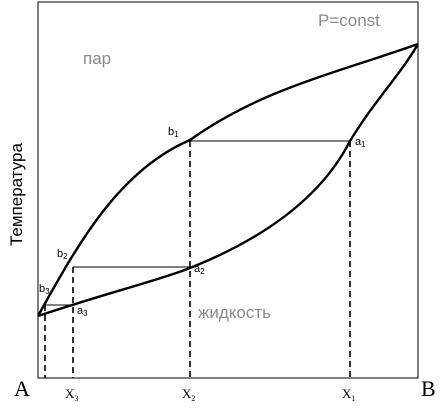 Image resolution: width=448 pixels, height=409 pixels. I want to click on point-b1-label: b1, so click(173, 132).